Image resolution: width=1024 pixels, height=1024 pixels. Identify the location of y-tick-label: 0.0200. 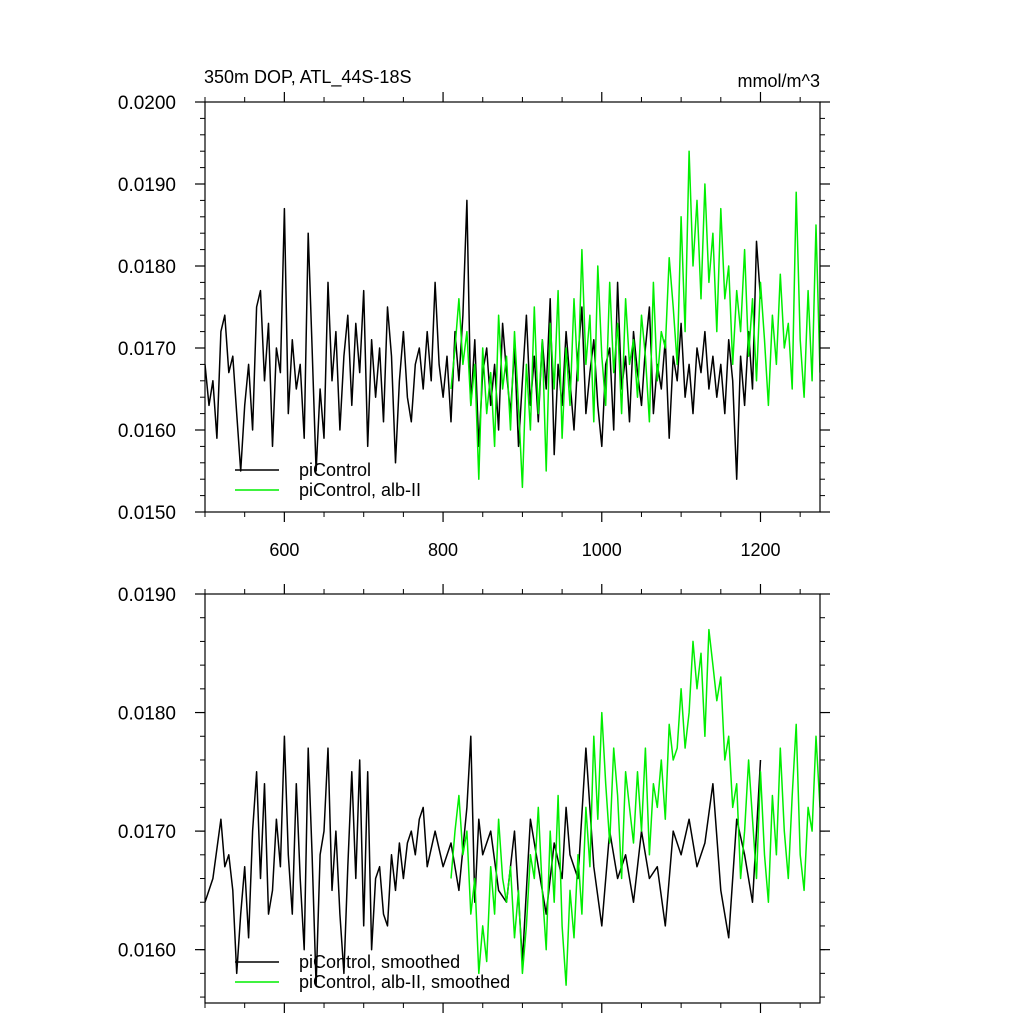
(147, 103).